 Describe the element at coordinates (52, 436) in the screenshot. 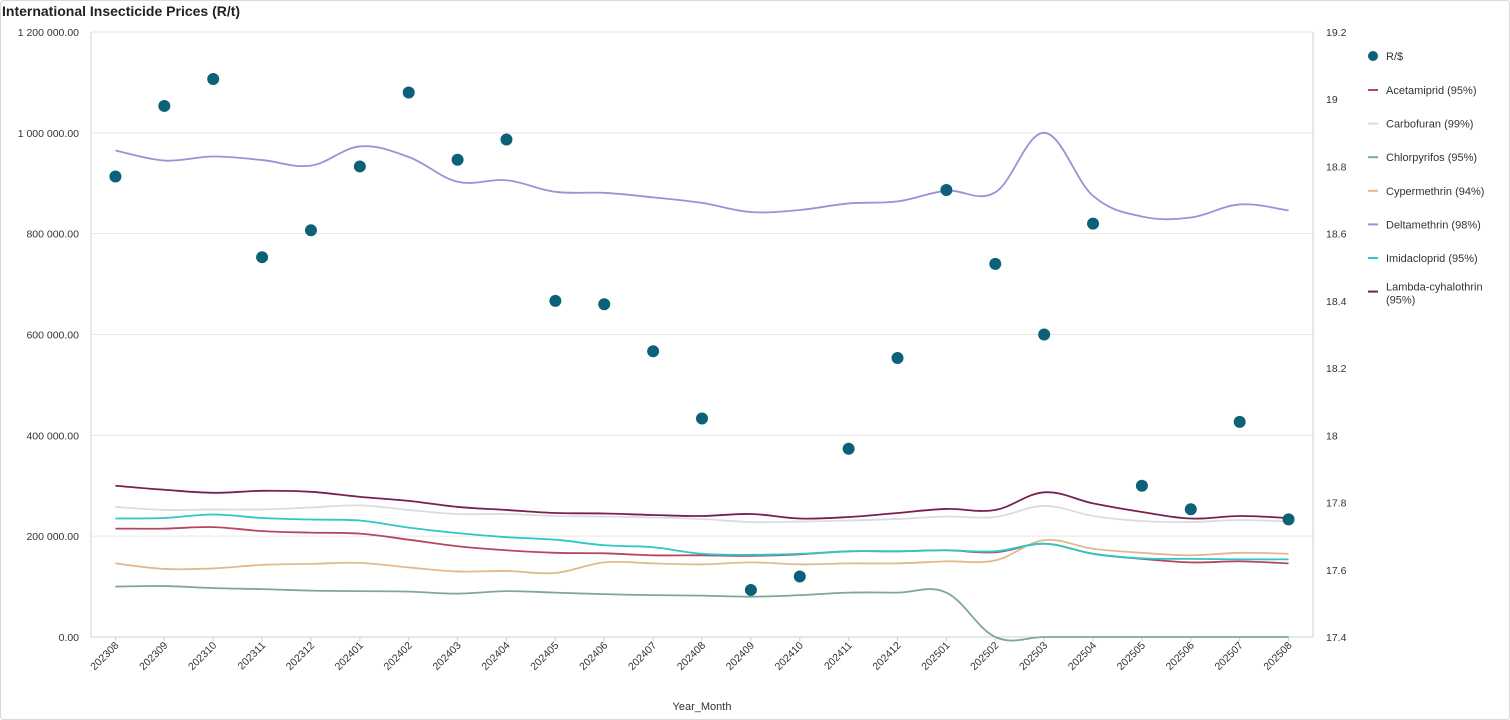

I see `y-tick-label: 400 000.00` at that location.